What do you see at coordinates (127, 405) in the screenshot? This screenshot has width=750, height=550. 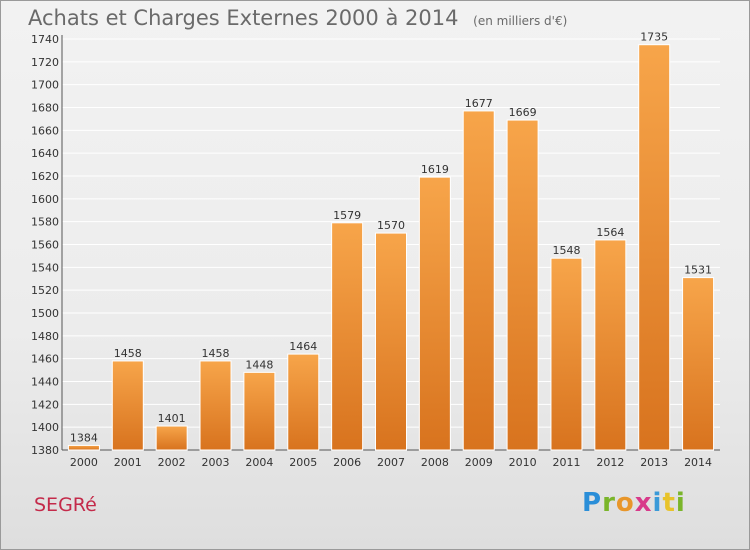 I see `bar-2001` at bounding box center [127, 405].